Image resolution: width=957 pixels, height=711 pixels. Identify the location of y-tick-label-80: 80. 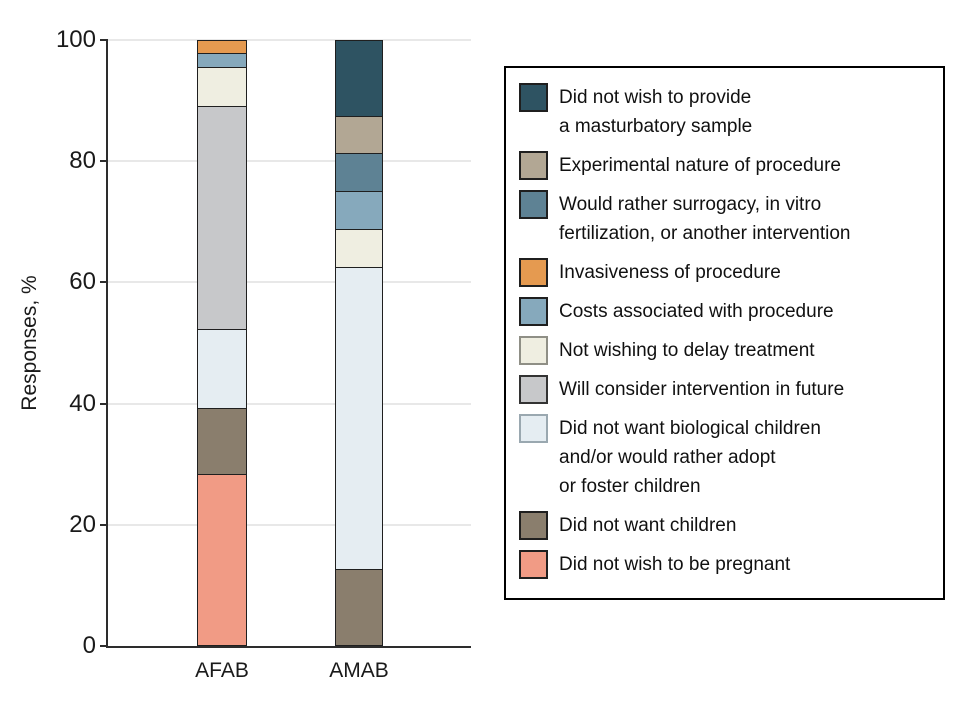
(82, 161).